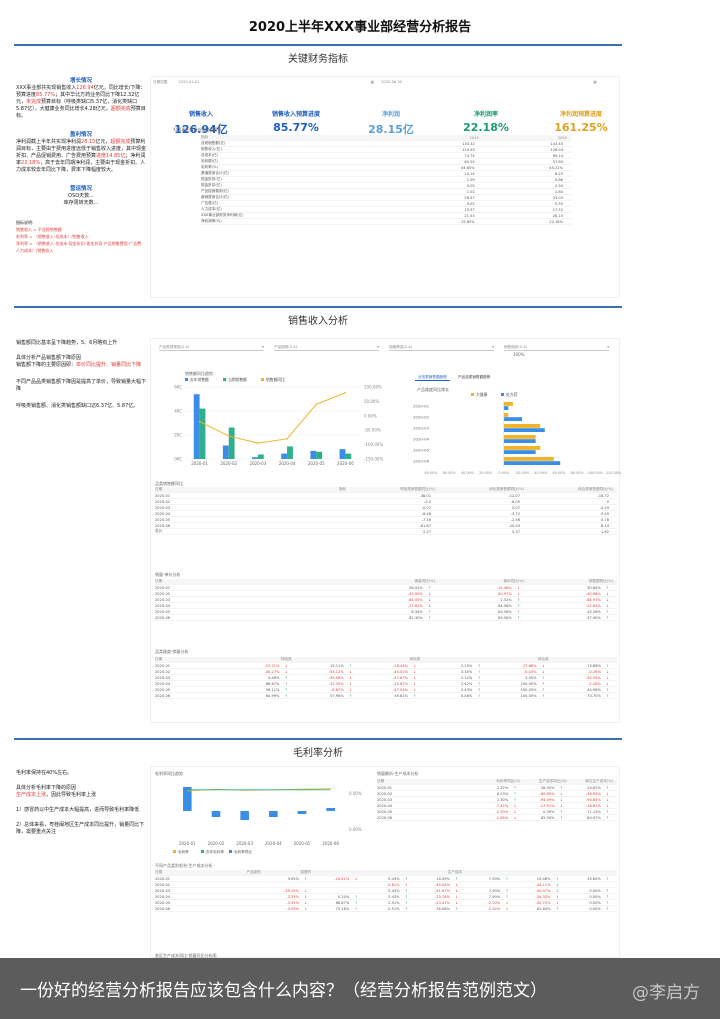  I want to click on cell-value: 60.24, so click(469, 161).